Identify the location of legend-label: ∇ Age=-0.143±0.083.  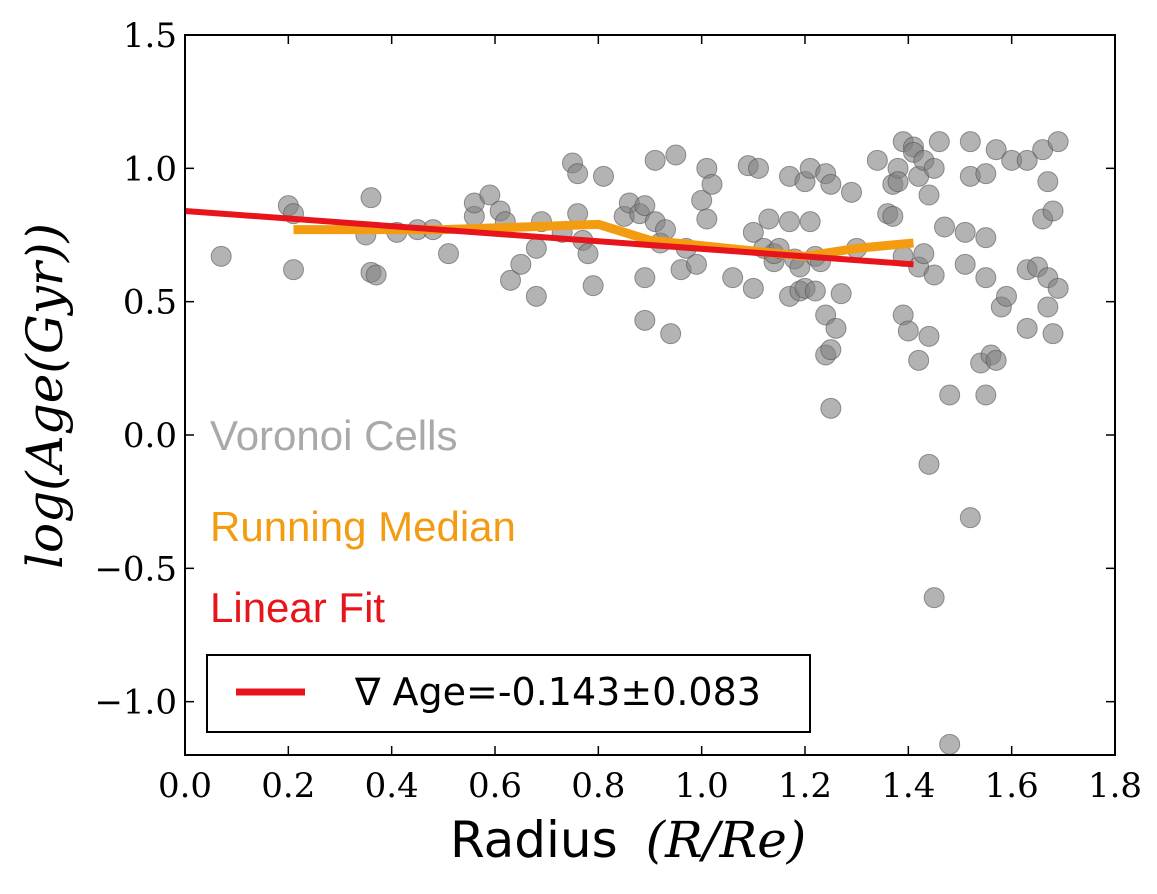
(557, 692).